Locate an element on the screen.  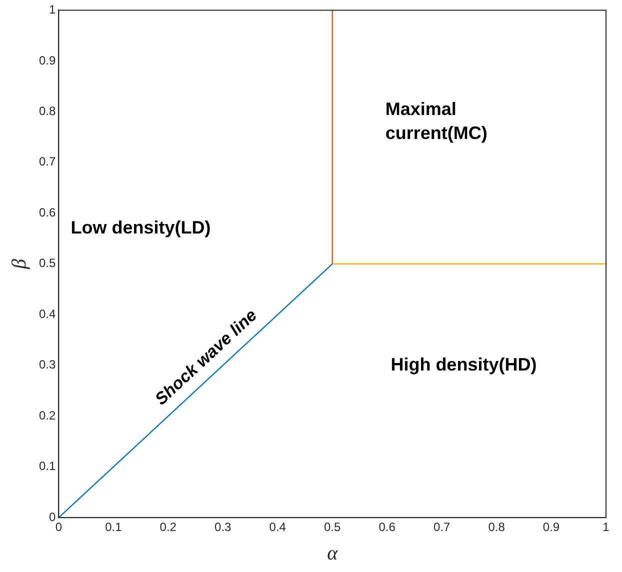
x-tick-label: 0.6 is located at coordinates (387, 527).